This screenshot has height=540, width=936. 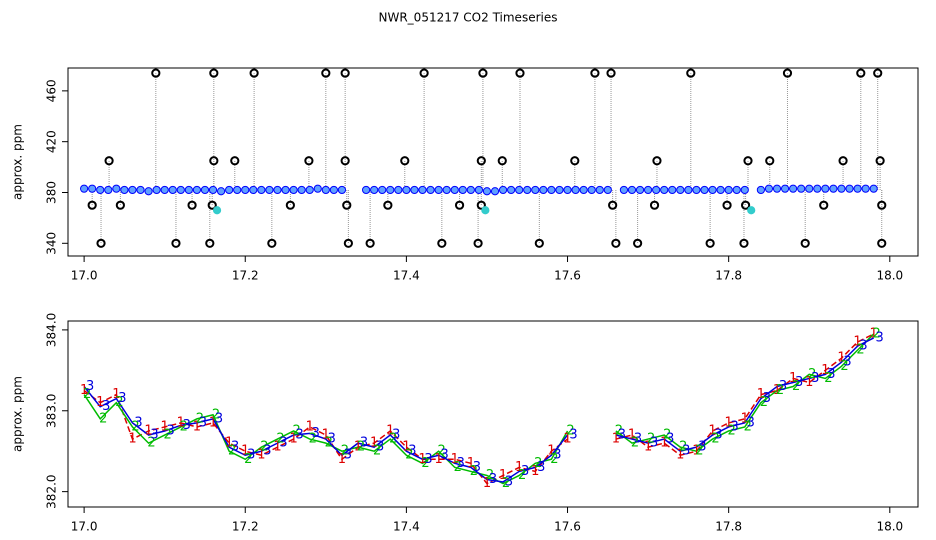 I want to click on y-axis-label: approx. ppm, so click(x=18, y=414).